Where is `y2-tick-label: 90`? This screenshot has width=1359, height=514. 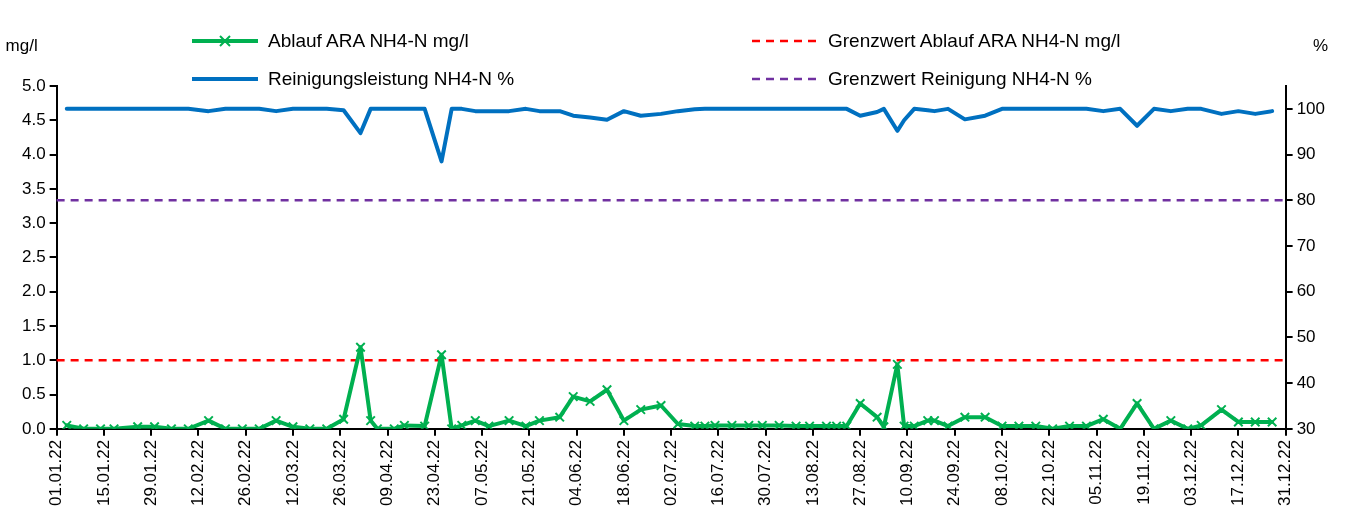
y2-tick-label: 90 is located at coordinates (1306, 154).